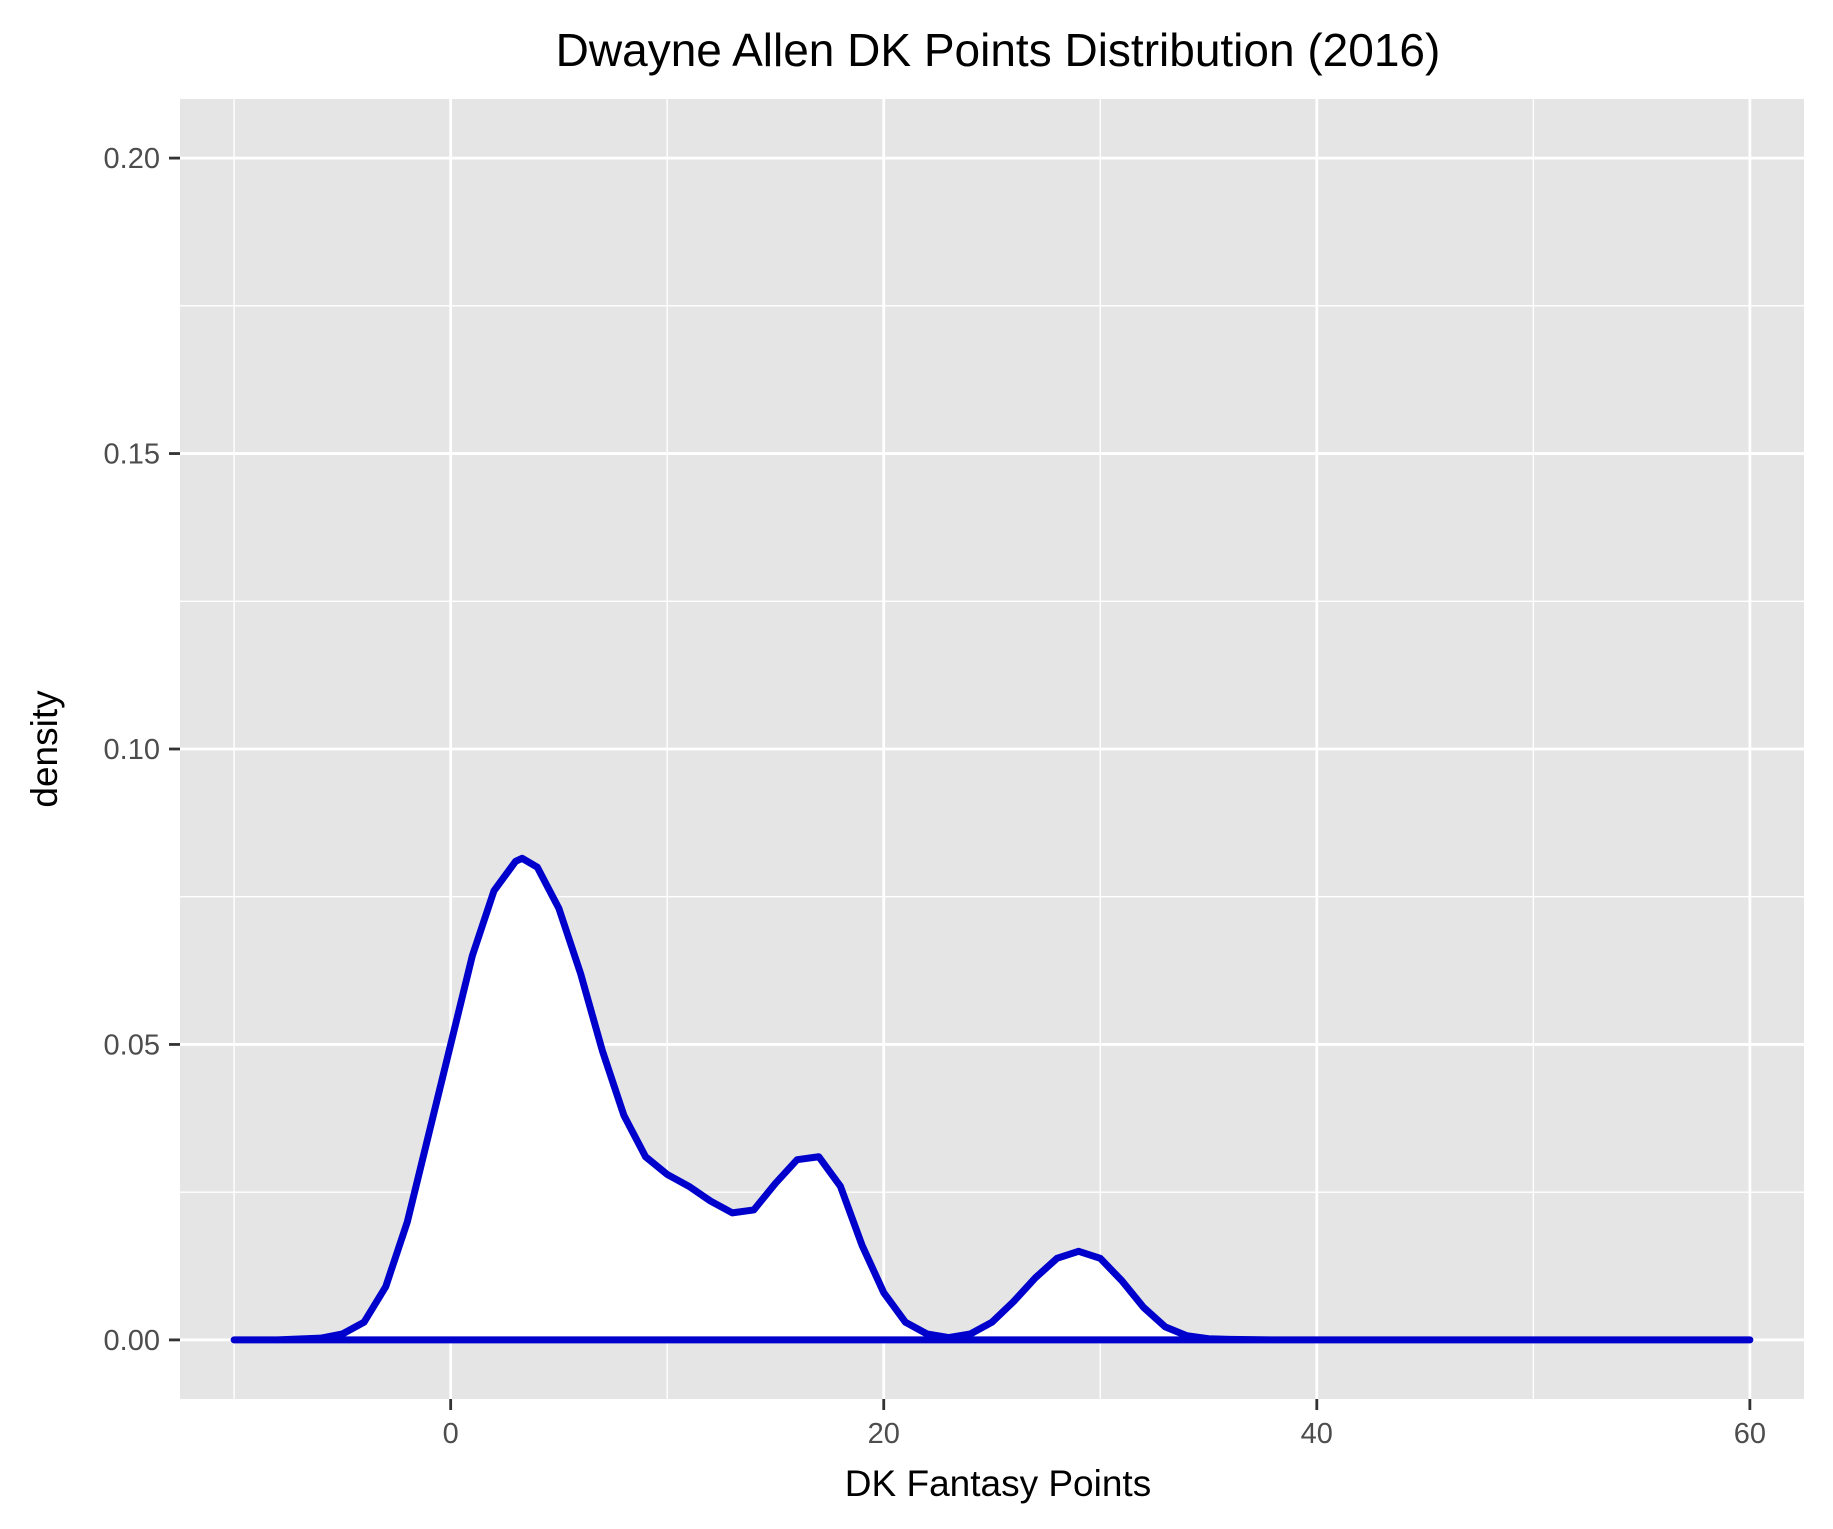 The height and width of the screenshot is (1529, 1833). I want to click on x-axis-title: DK Fantasy Points, so click(998, 1483).